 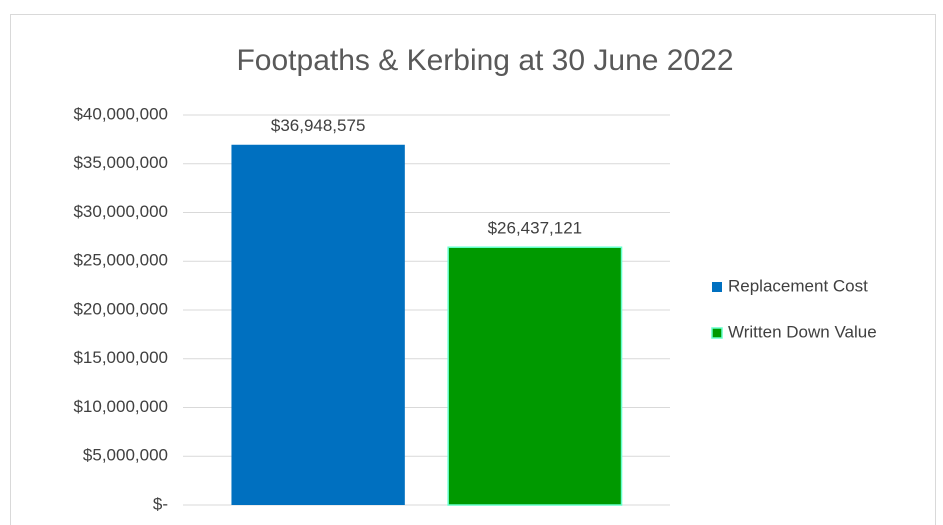 I want to click on legend-label: Replacement Cost, so click(x=798, y=285).